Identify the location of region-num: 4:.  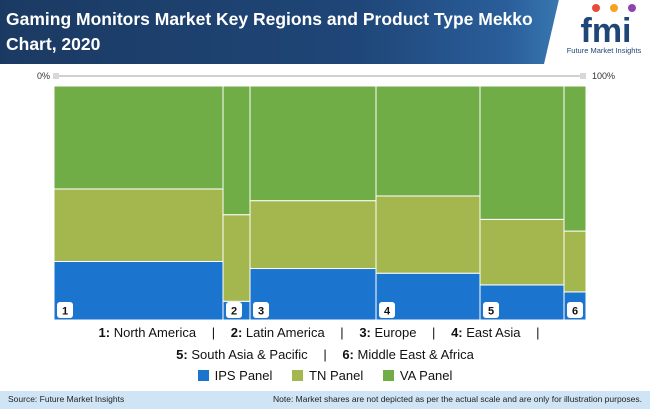
(457, 332).